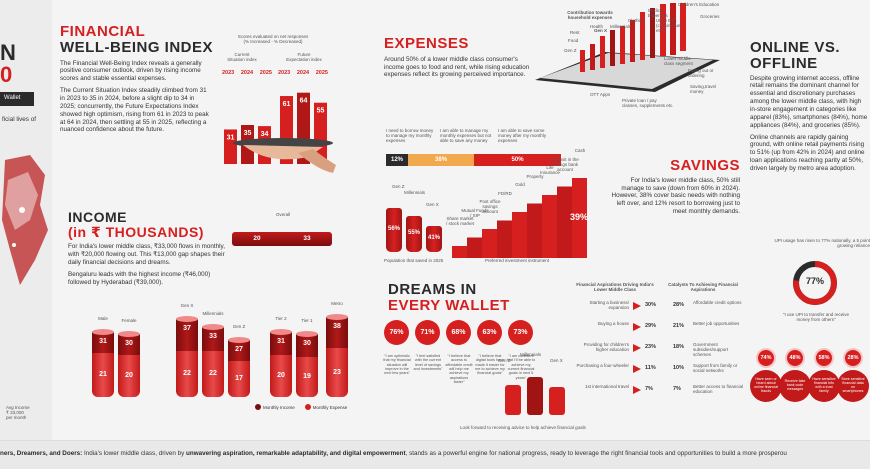 Image resolution: width=870 pixels, height=469 pixels. What do you see at coordinates (321, 111) in the screenshot?
I see `wellbeing-bar-value: 55` at bounding box center [321, 111].